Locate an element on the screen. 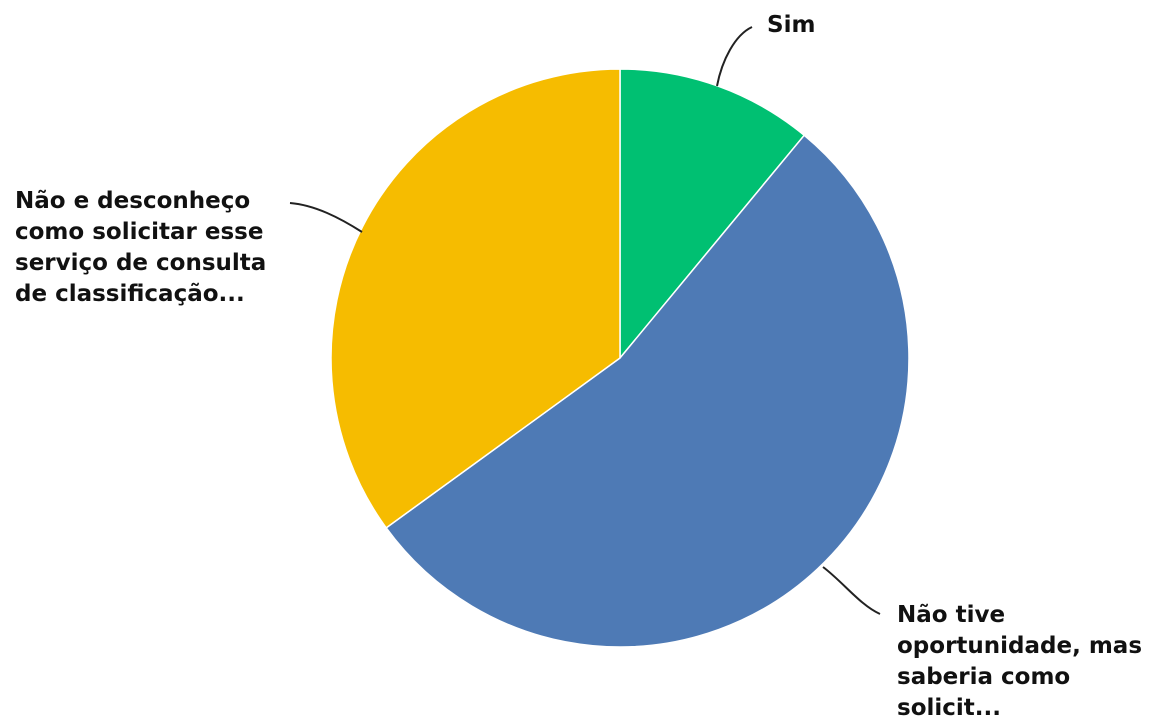 The height and width of the screenshot is (724, 1151). leader-line-sim is located at coordinates (734, 56).